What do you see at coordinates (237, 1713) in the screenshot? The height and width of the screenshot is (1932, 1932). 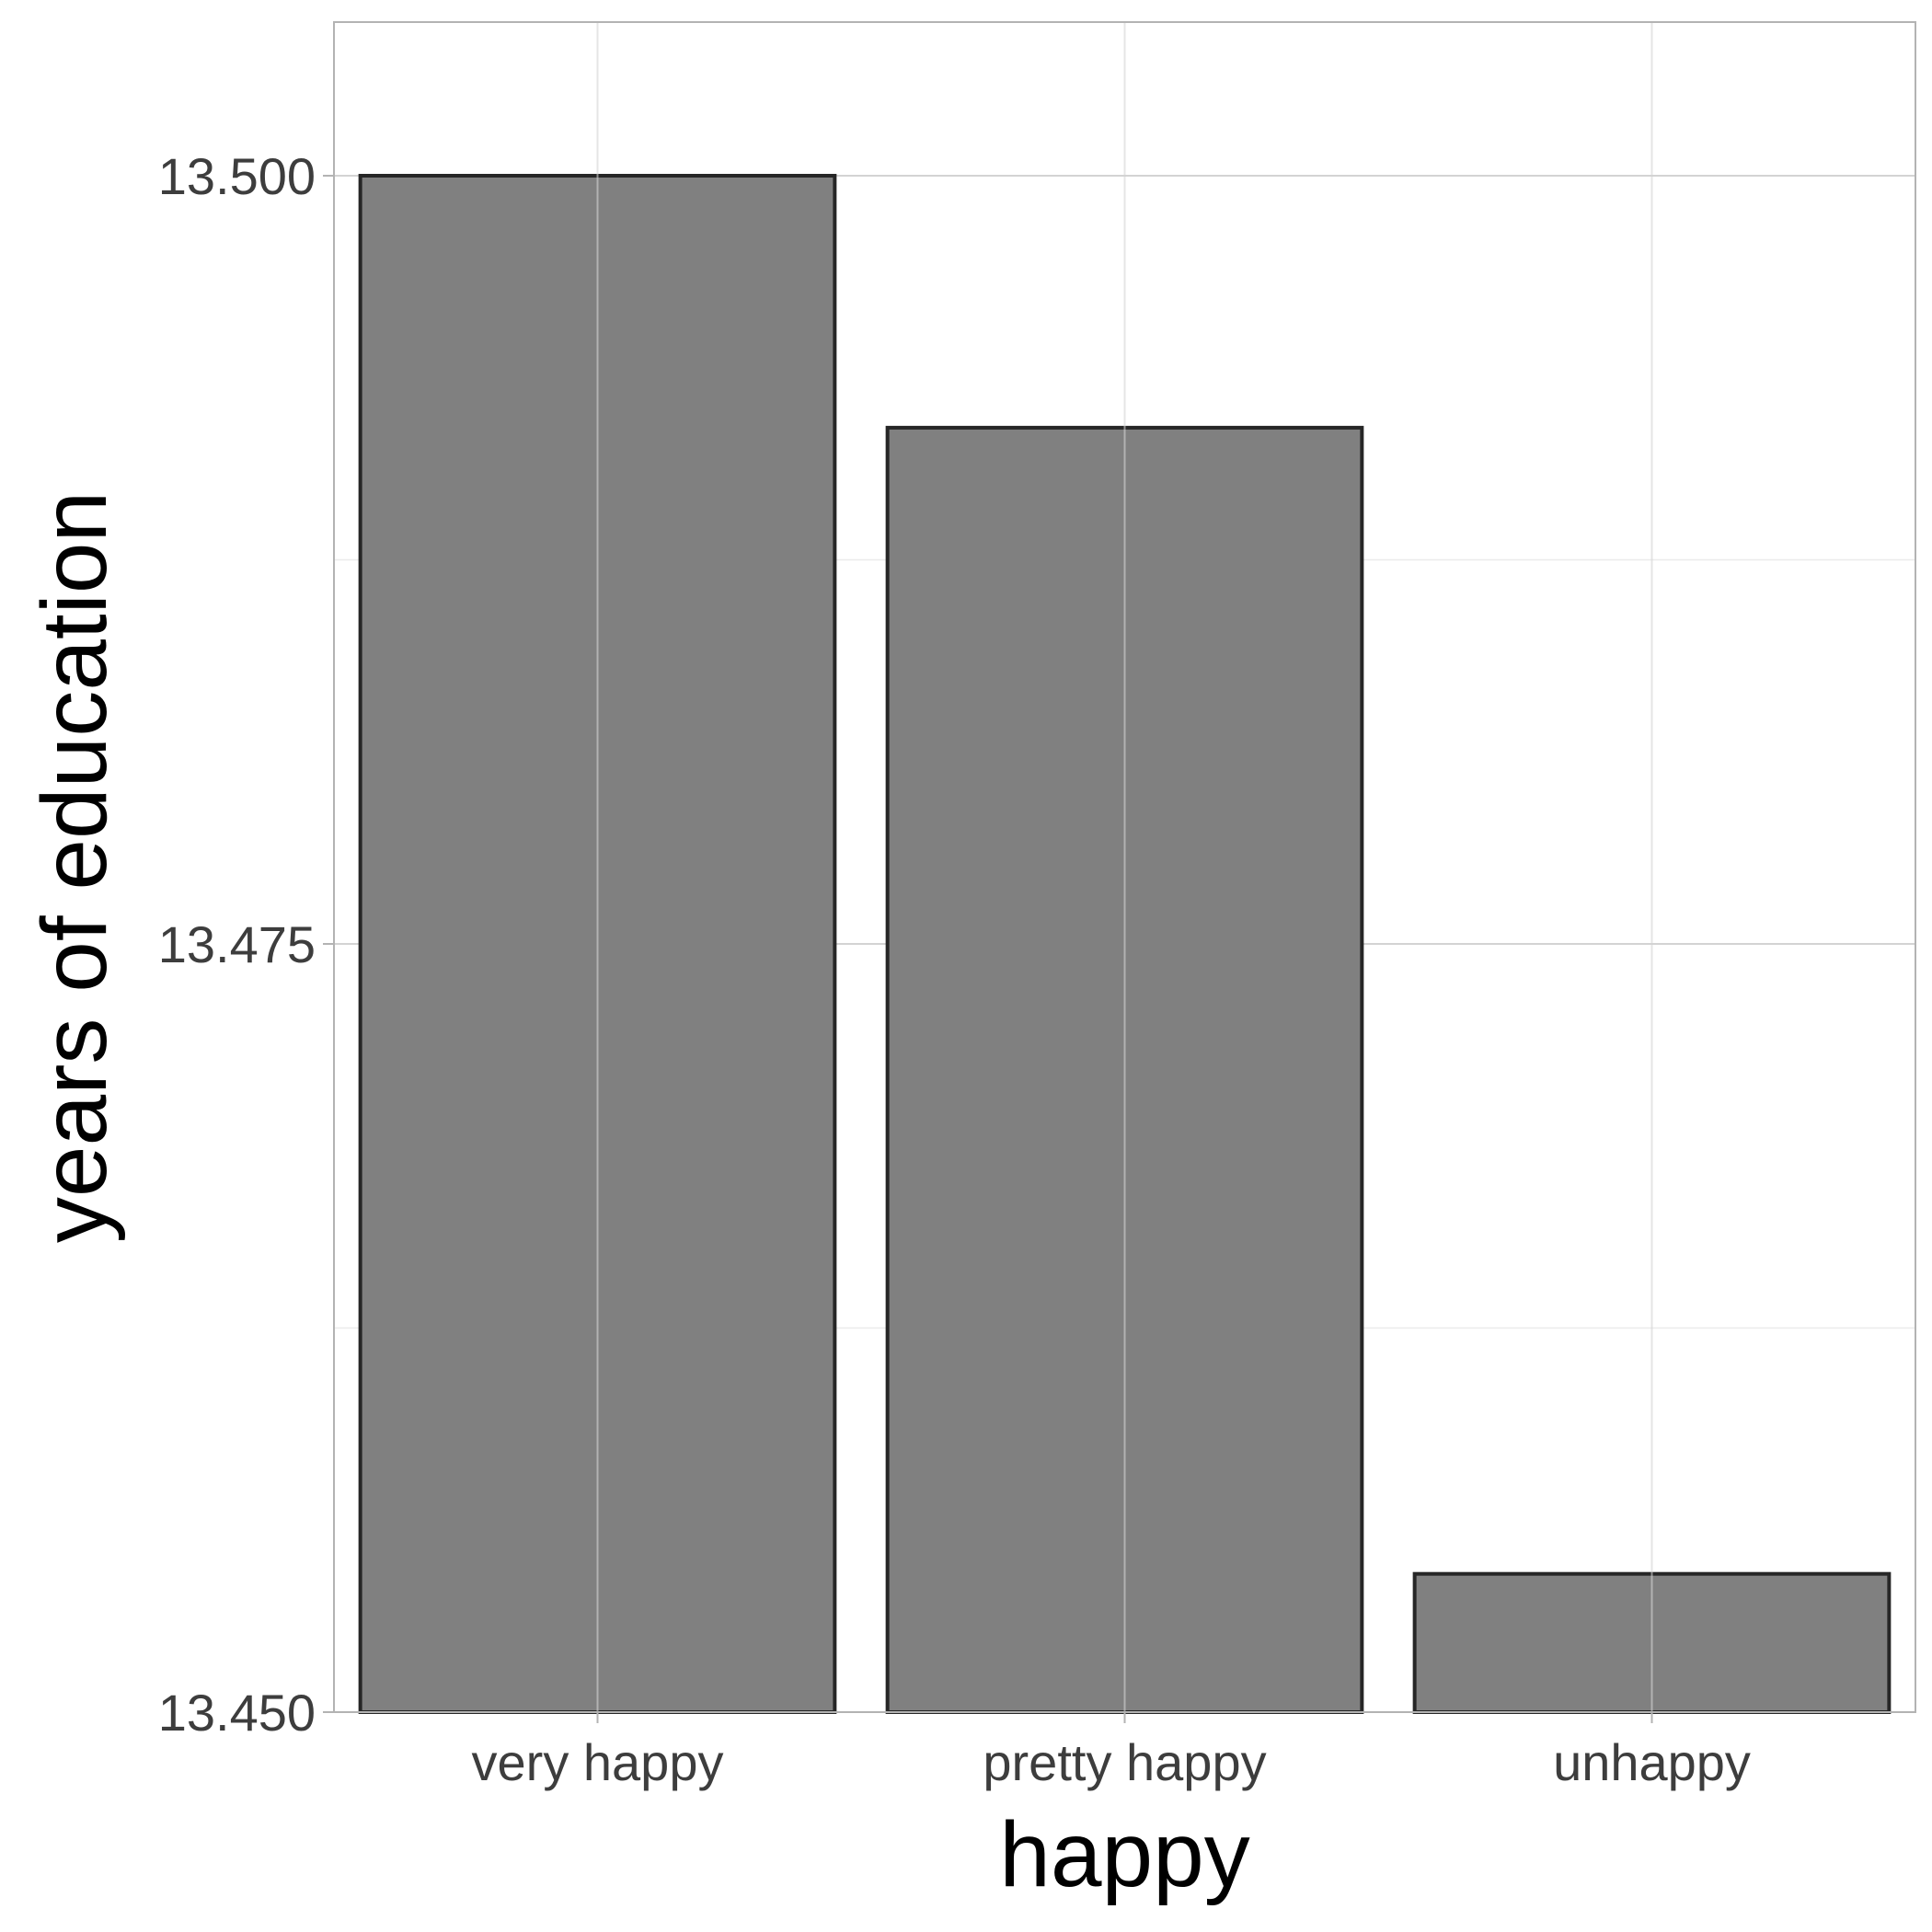 I see `y-tick-label: 13.450` at bounding box center [237, 1713].